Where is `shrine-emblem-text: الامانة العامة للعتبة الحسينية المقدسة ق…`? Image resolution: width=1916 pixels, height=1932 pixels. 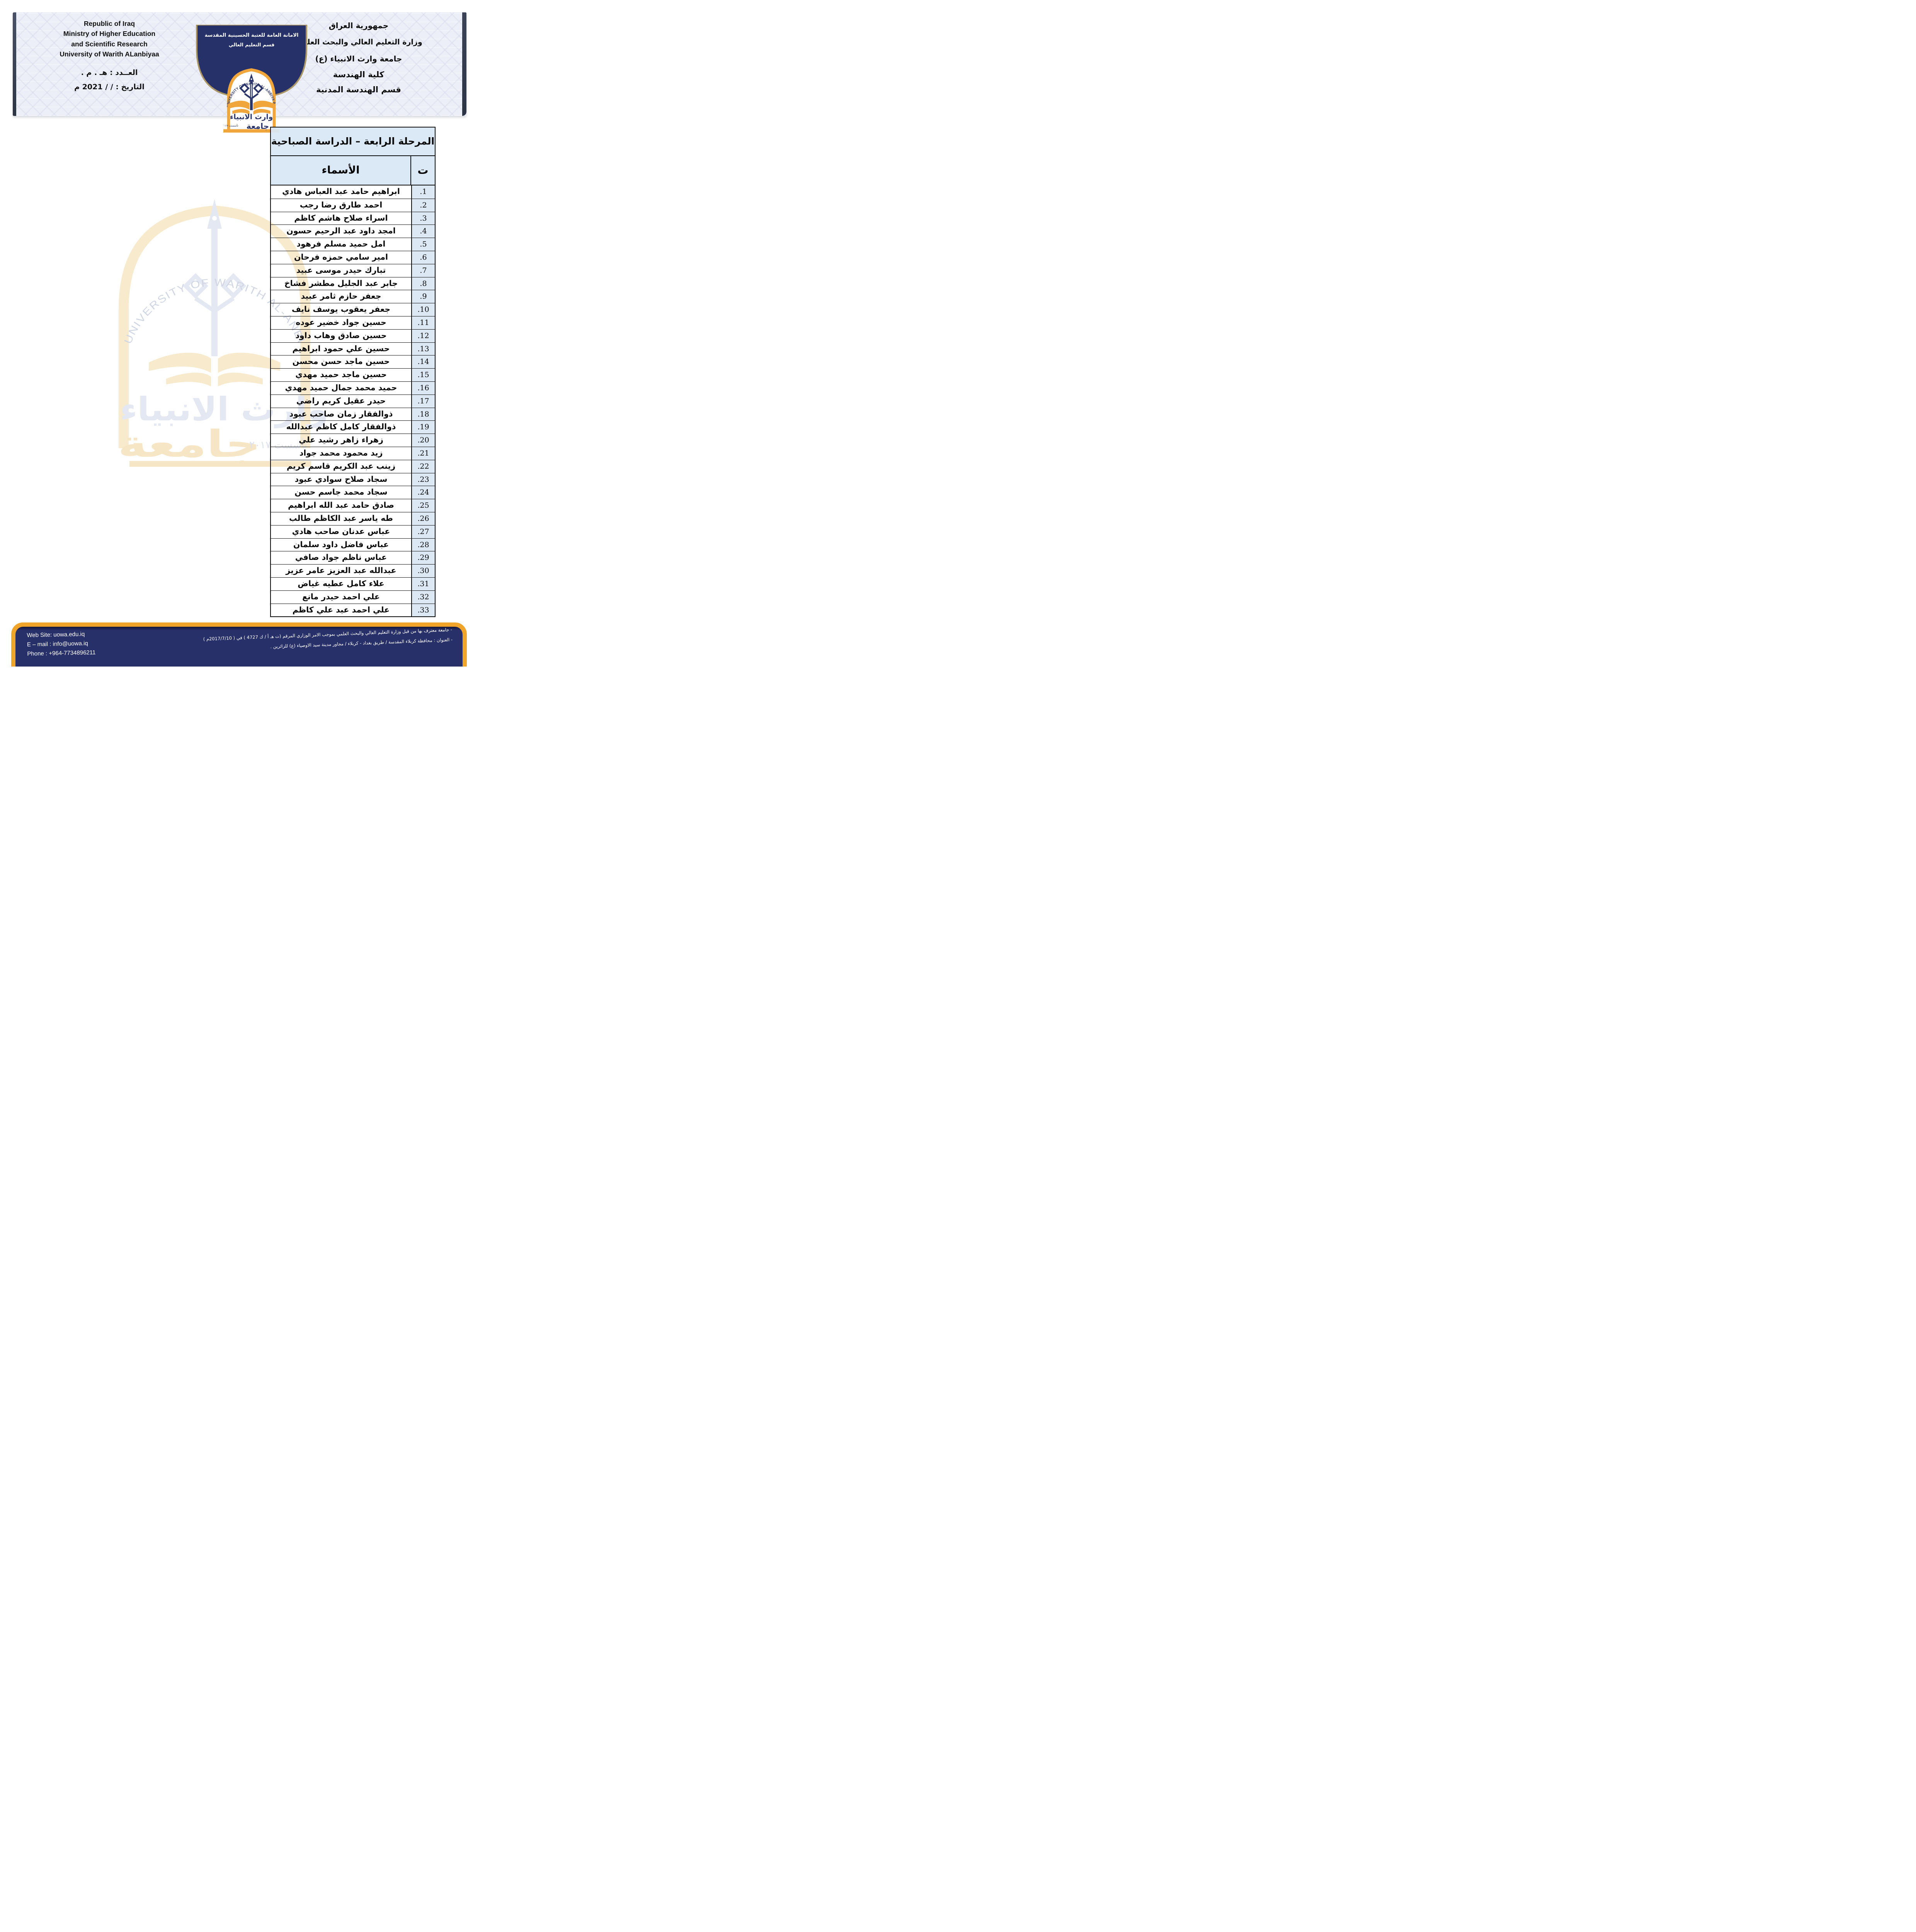 shrine-emblem-text: الامانة العامة للعتبة الحسينية المقدسة ق… is located at coordinates (252, 40).